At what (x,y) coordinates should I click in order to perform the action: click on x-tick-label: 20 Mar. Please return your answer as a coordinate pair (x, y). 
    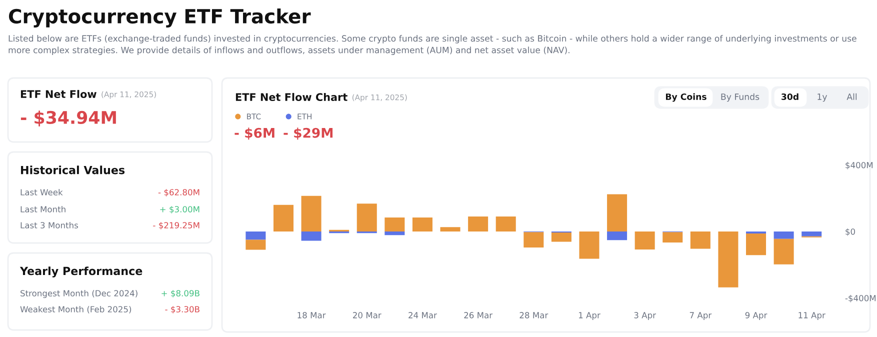
    Looking at the image, I should click on (367, 315).